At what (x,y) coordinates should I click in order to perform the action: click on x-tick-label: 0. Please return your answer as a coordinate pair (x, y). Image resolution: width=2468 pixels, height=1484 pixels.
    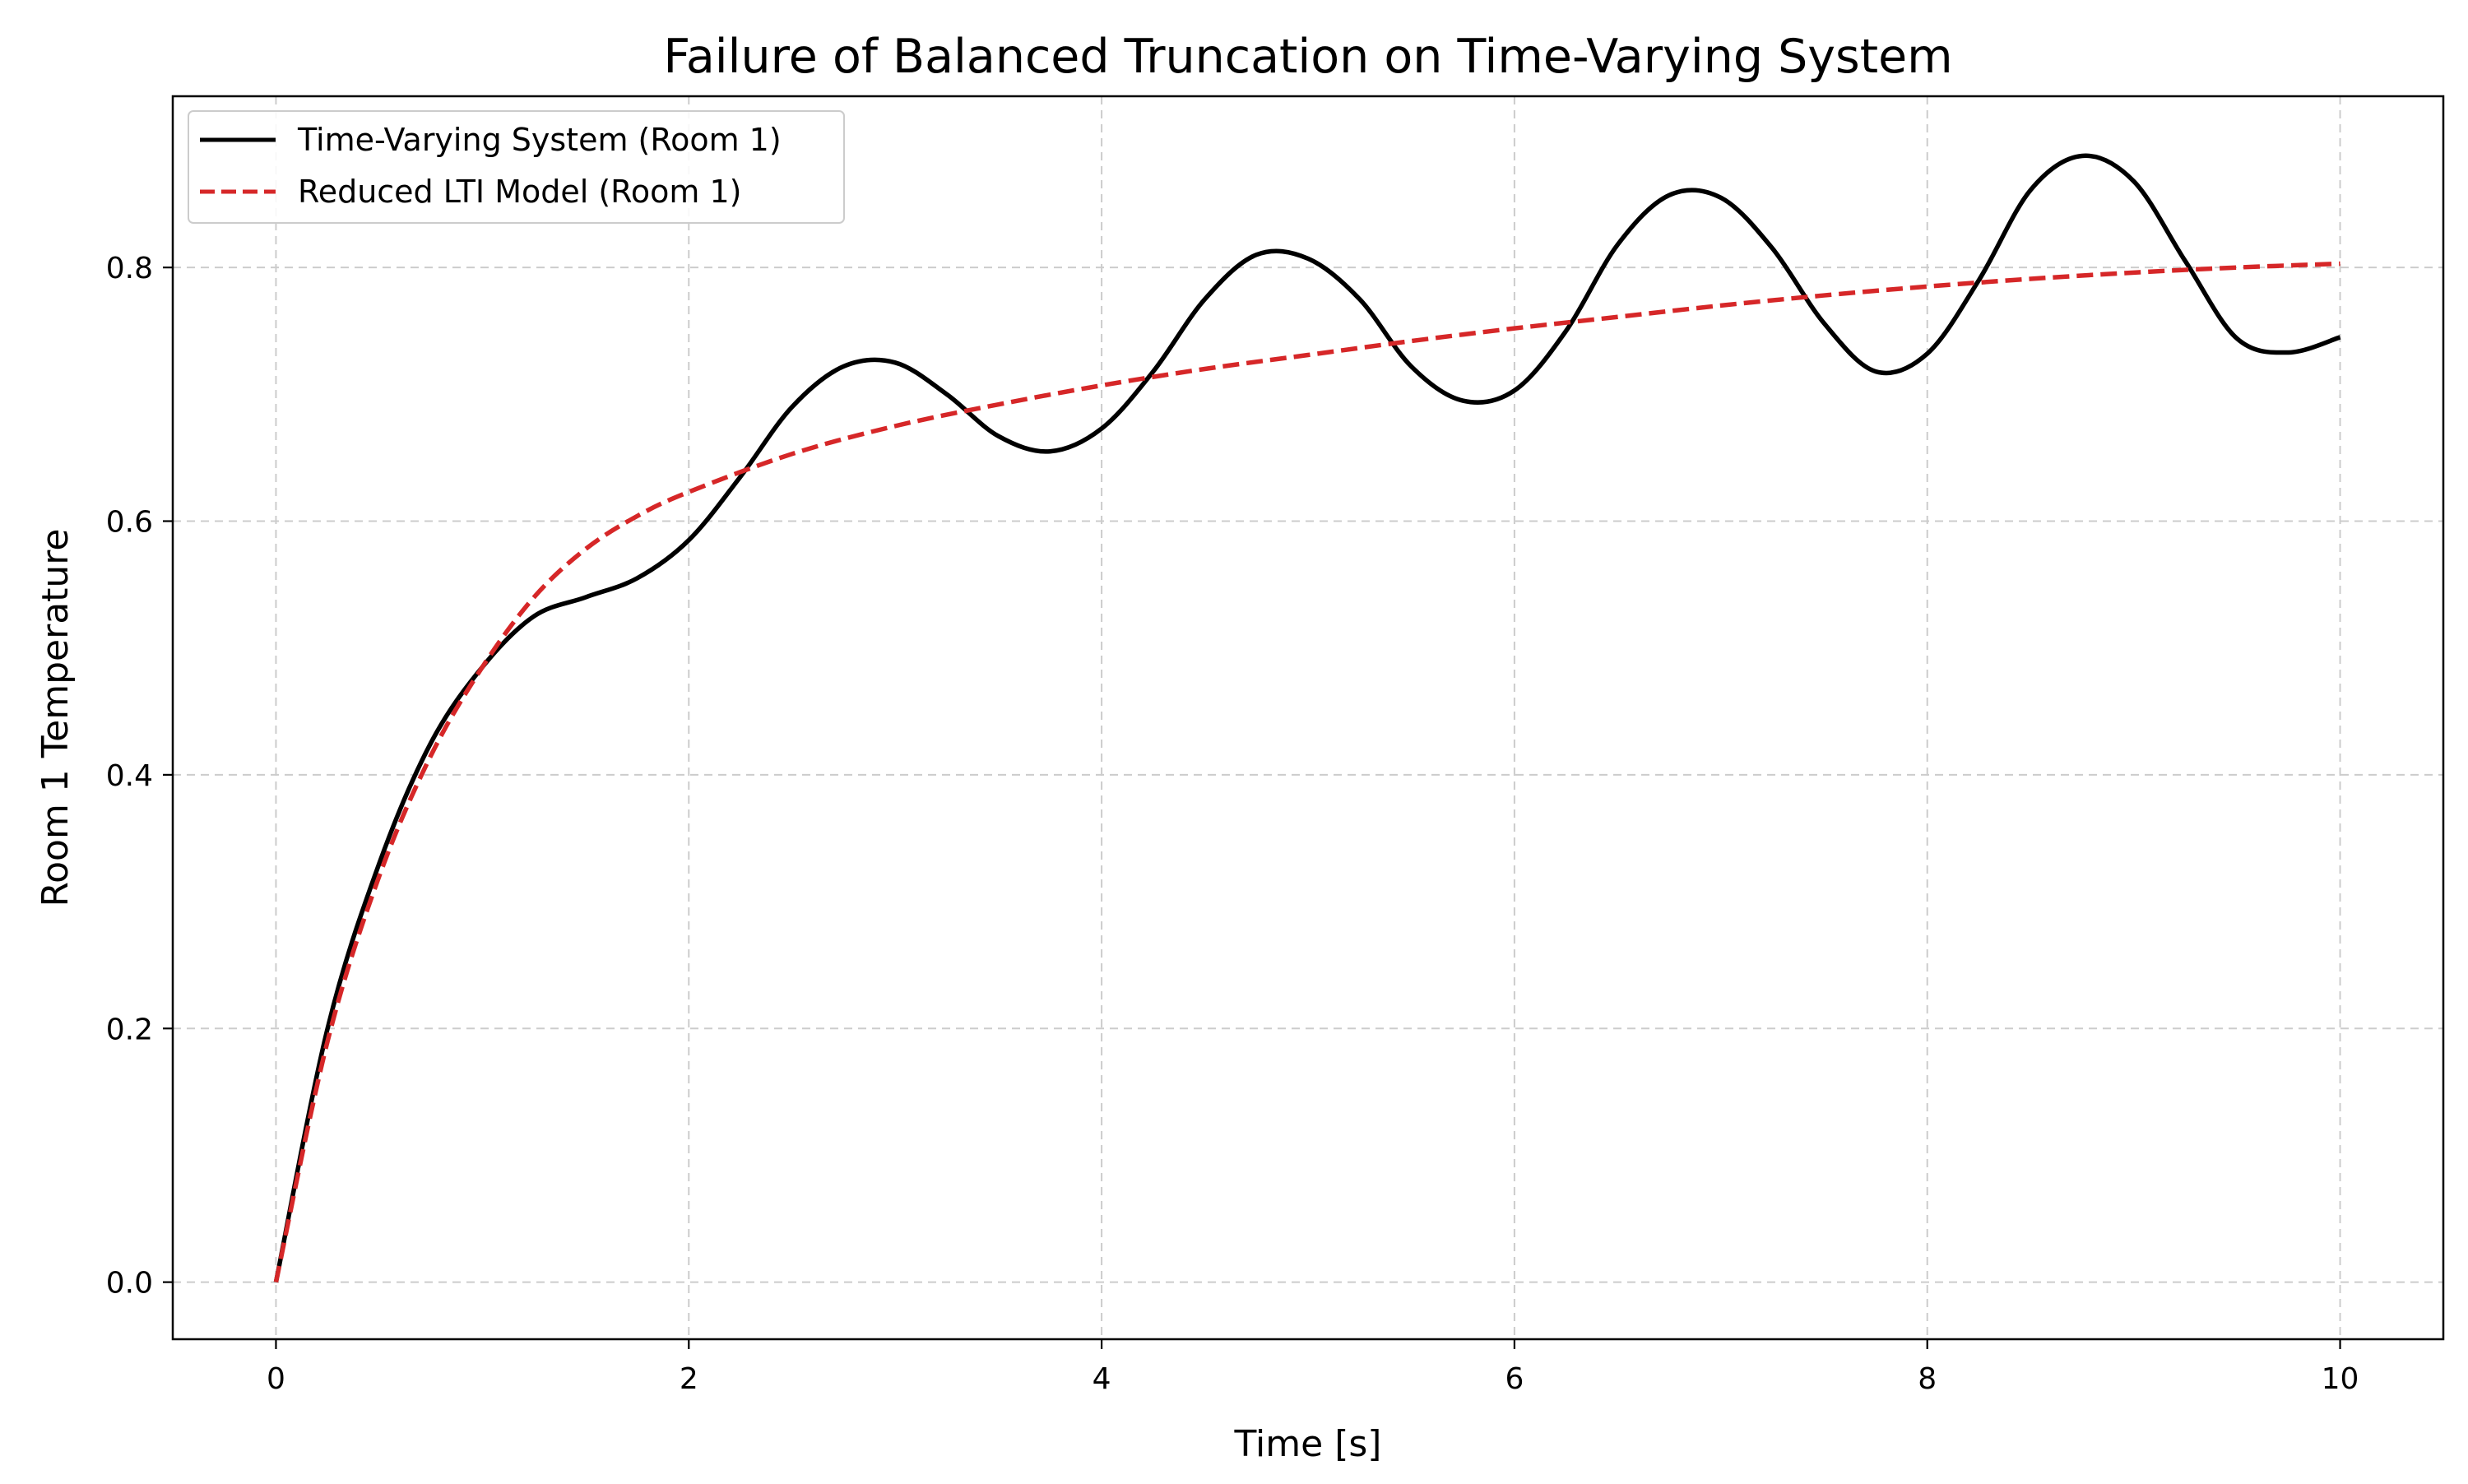
    Looking at the image, I should click on (276, 1379).